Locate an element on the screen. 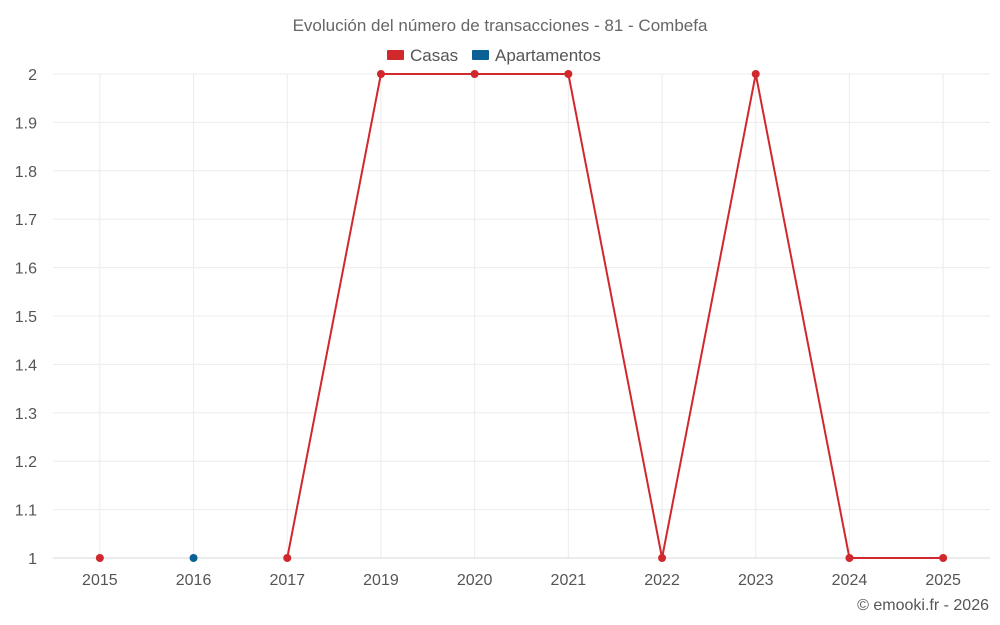 The image size is (1000, 625). x-tick-label: 2021 is located at coordinates (569, 580).